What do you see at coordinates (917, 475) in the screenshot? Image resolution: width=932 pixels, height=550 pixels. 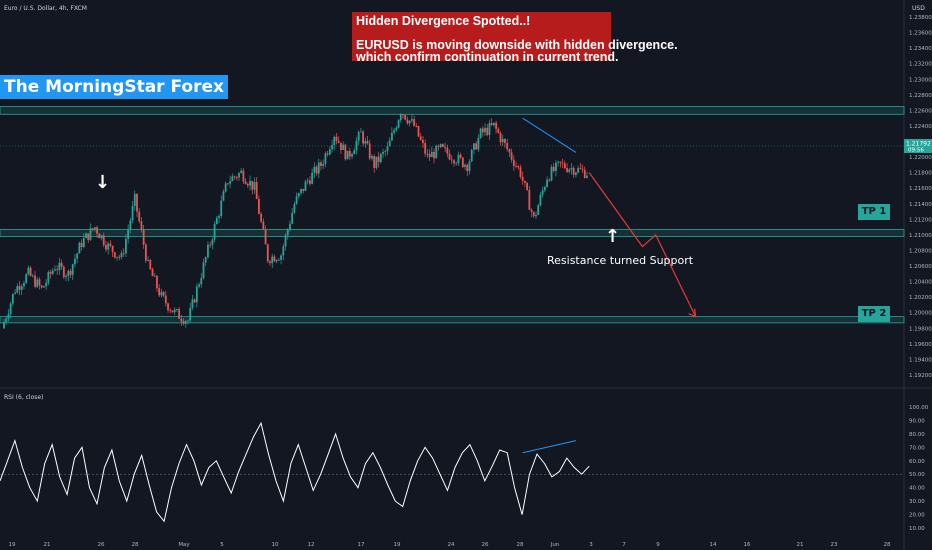 I see `rsi-tick-label: 50.00` at bounding box center [917, 475].